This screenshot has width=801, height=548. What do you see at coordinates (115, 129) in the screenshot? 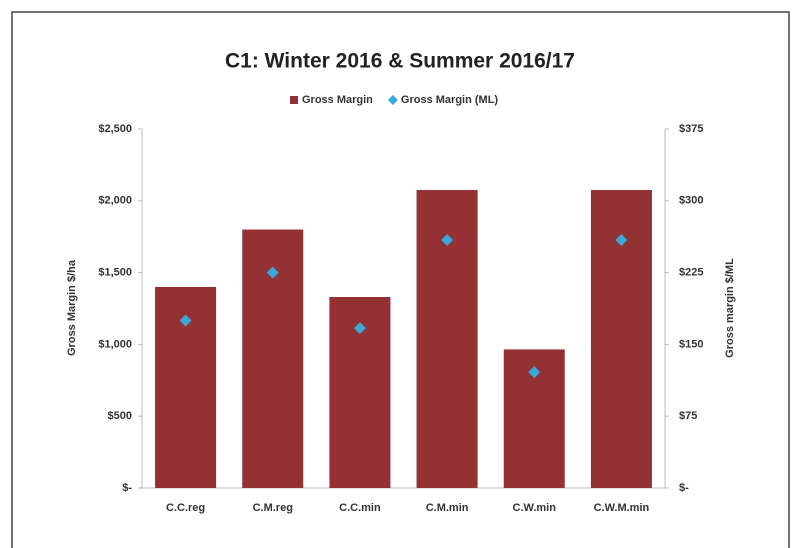
I see `y-tick-label: $2,500` at bounding box center [115, 129].